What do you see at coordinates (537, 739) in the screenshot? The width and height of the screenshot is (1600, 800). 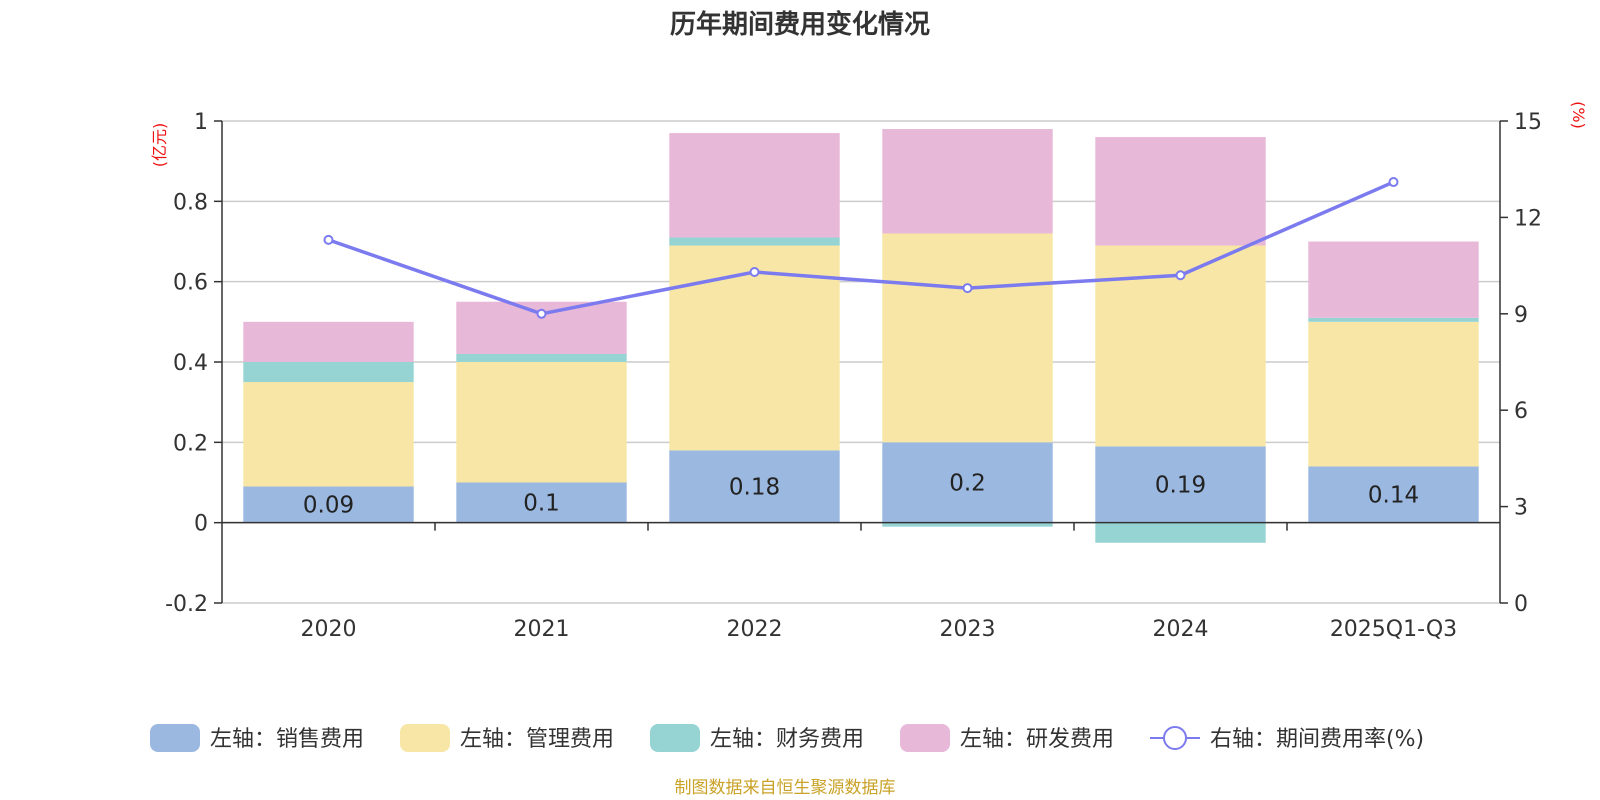 I see `legend-label: 左轴：管理费用` at bounding box center [537, 739].